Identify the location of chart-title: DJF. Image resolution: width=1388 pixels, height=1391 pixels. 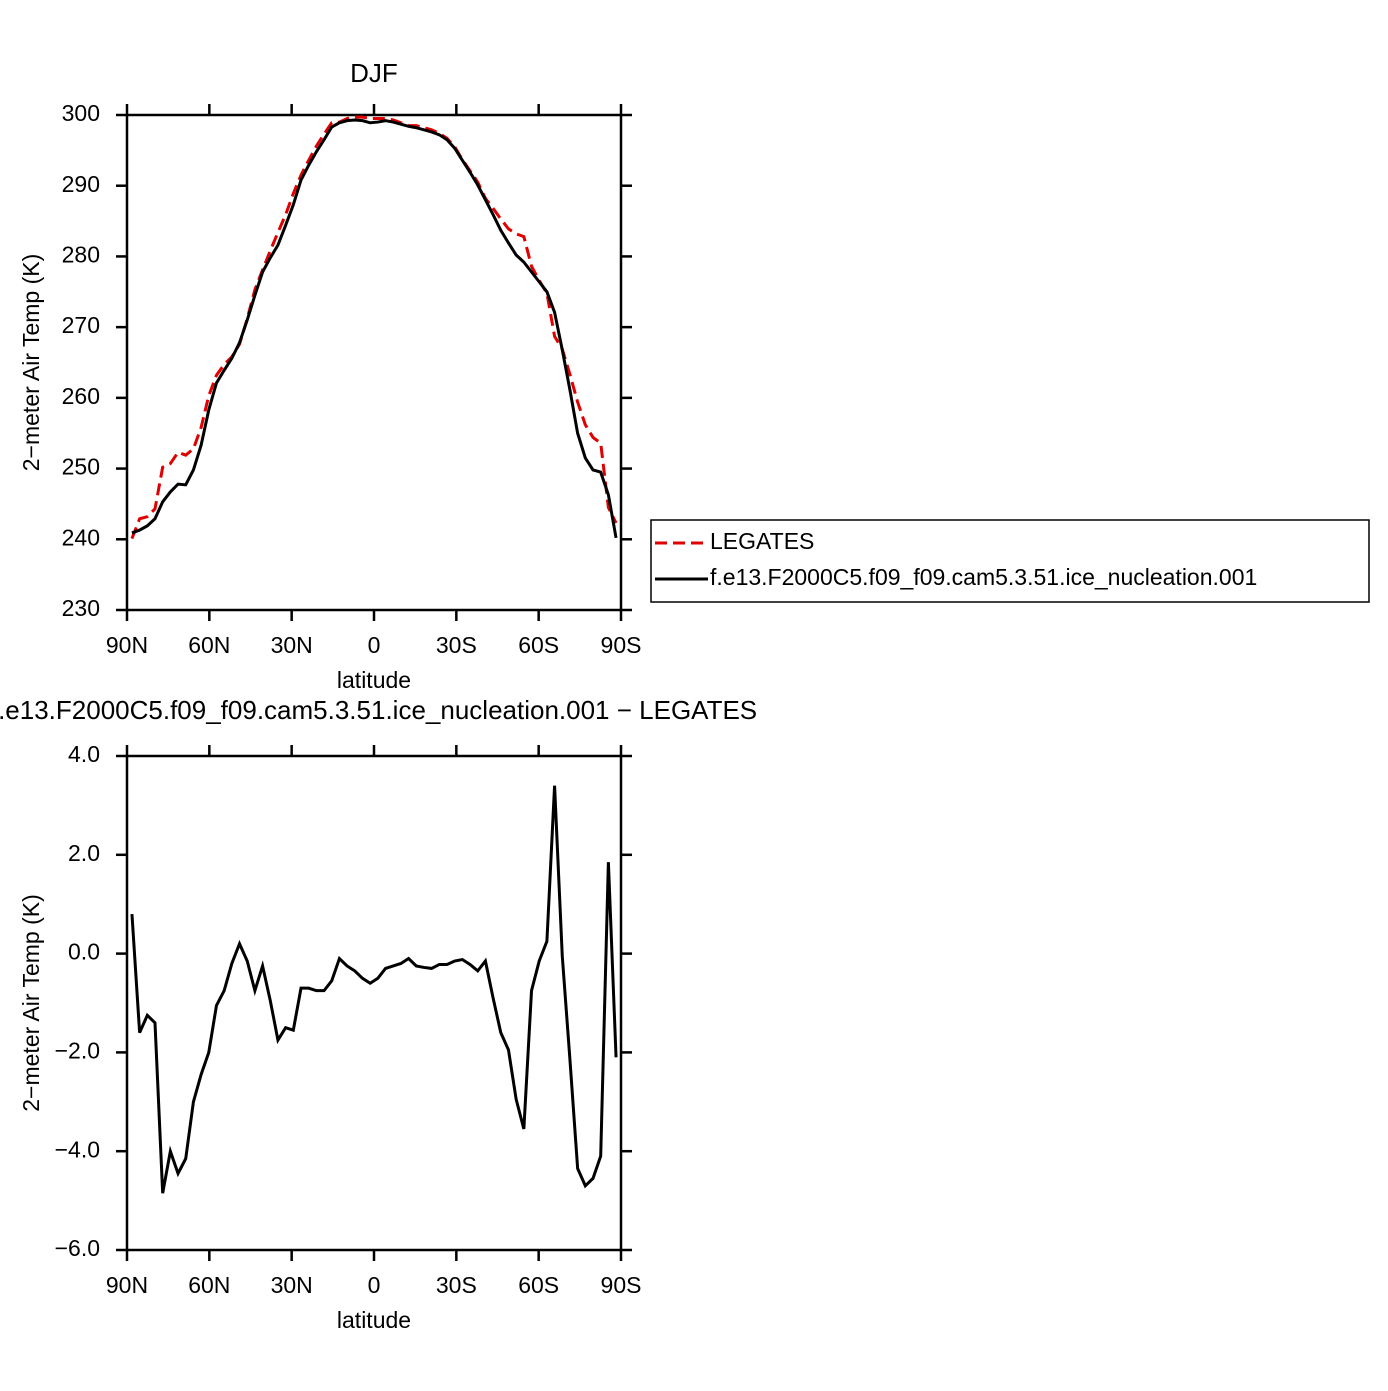
(374, 73).